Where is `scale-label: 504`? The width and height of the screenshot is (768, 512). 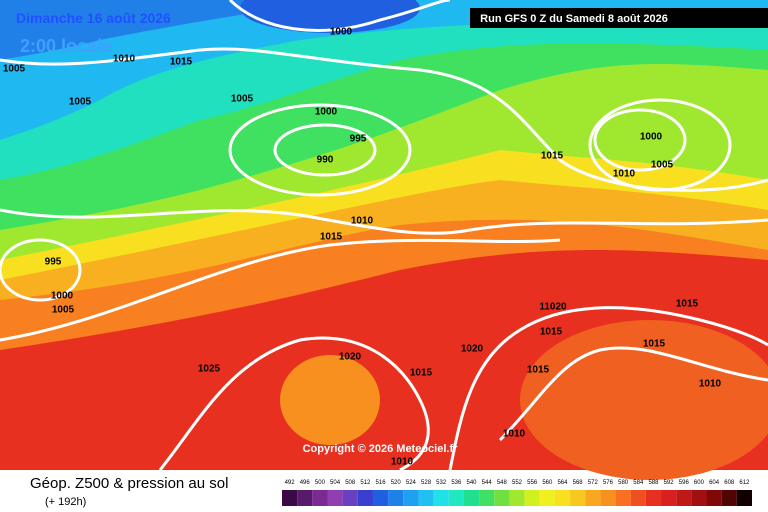
scale-label: 504 is located at coordinates (335, 483).